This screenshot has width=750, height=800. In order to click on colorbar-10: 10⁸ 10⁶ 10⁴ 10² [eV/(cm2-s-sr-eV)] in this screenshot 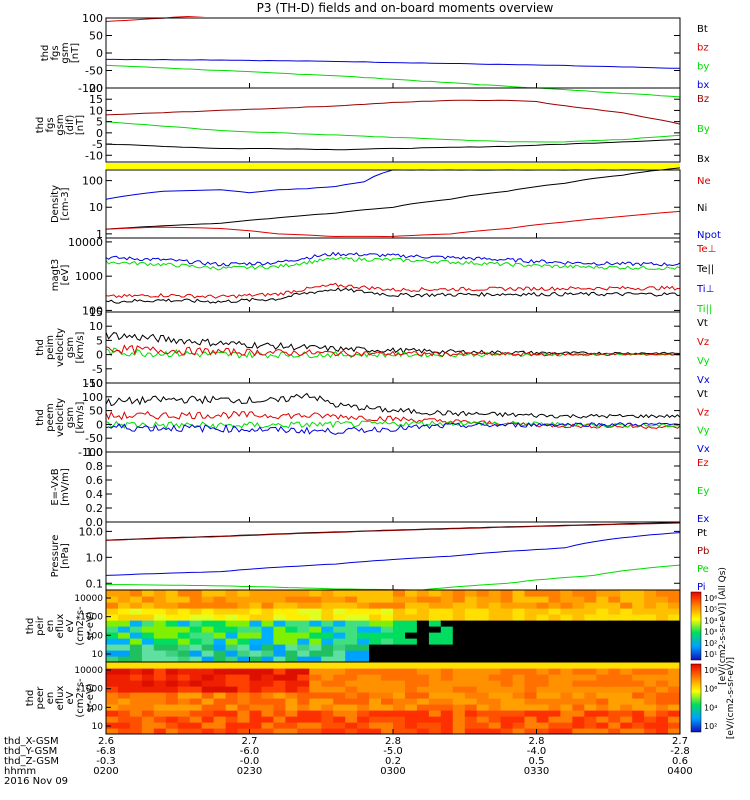, I will do `click(713, 698)`.